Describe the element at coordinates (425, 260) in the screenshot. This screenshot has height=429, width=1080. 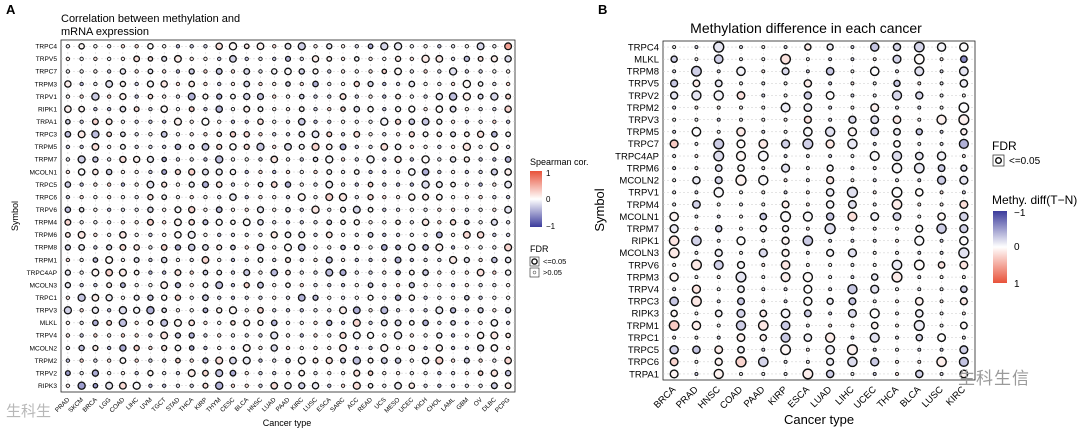
I see `bubble-trpm1-kich` at that location.